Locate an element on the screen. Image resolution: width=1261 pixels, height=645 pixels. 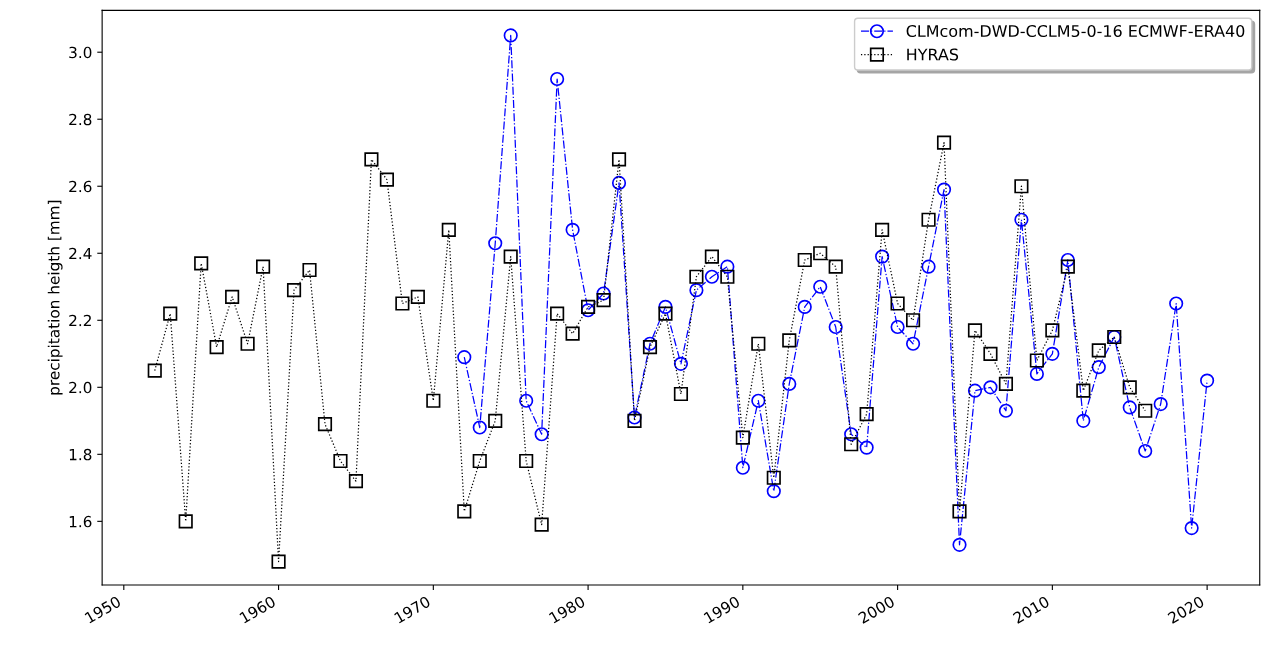
y-axis-title: precipitation heigth [mm] is located at coordinates (55, 297).